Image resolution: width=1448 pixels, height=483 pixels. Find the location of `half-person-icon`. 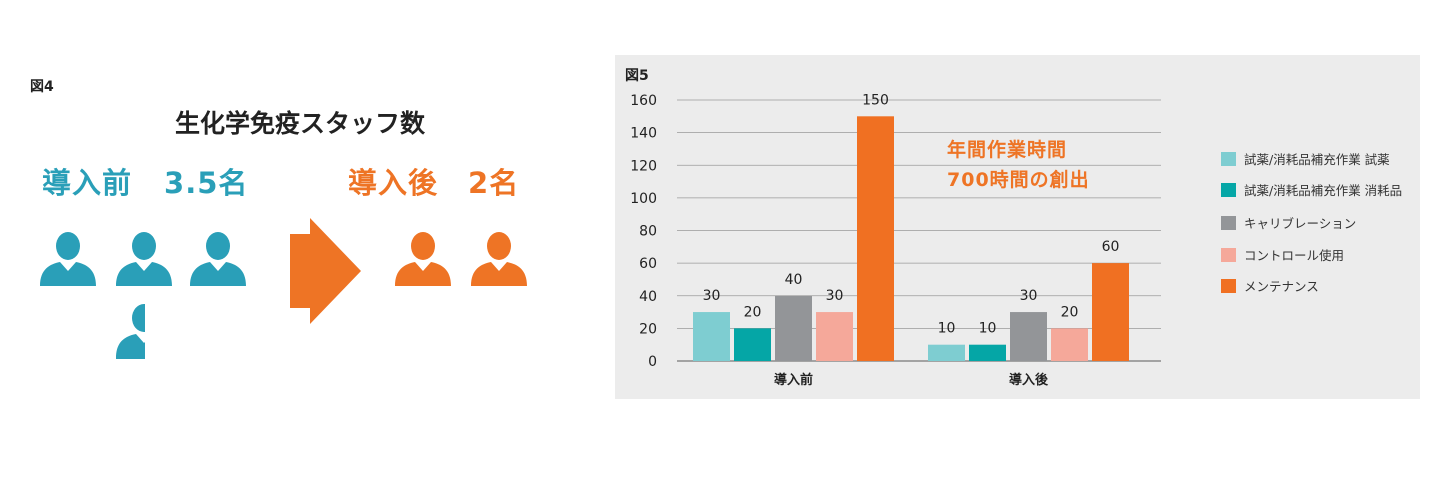

half-person-icon is located at coordinates (130, 331).